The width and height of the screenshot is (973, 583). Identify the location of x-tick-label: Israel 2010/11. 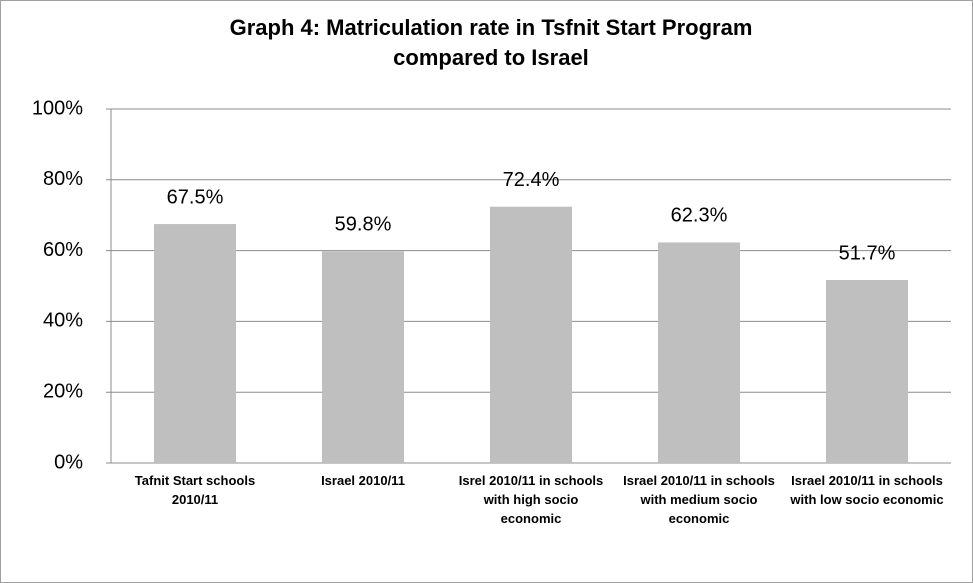
(363, 480).